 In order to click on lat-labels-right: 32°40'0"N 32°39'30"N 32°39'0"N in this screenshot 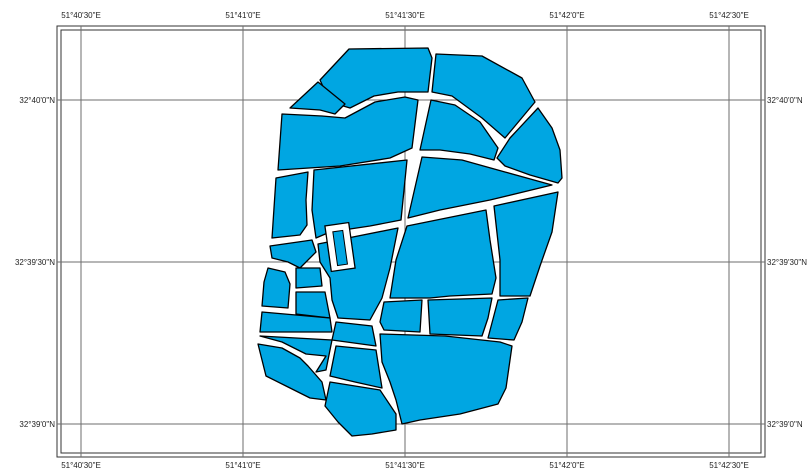, I will do `click(787, 262)`.